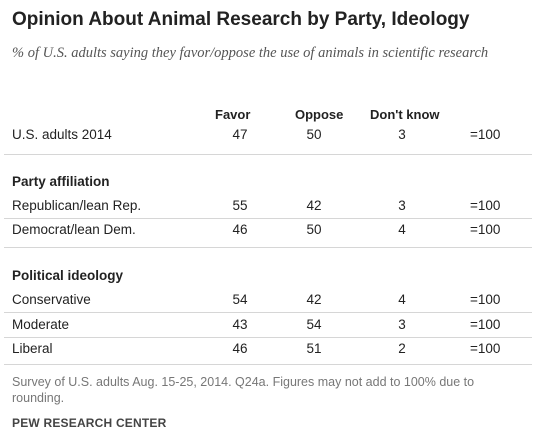  Describe the element at coordinates (270, 327) in the screenshot. I see `table-row-moderate: Moderate 43 54 3 =100` at that location.